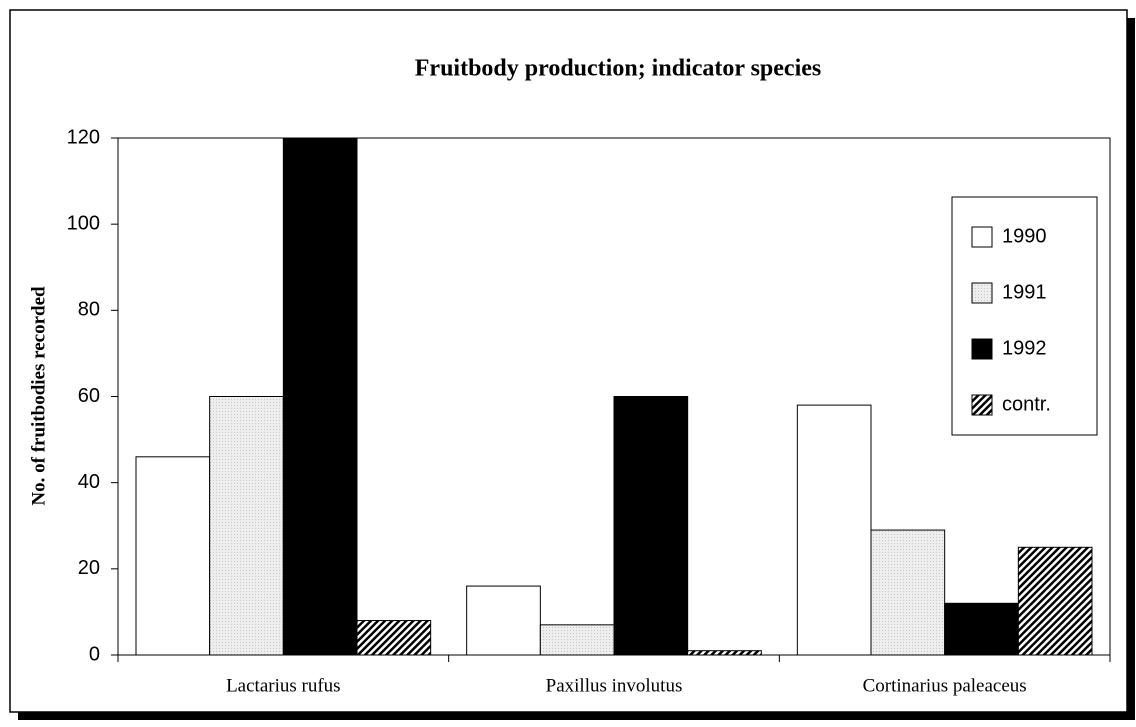 This screenshot has height=727, width=1136. Describe the element at coordinates (1024, 236) in the screenshot. I see `legend-label: 1990` at that location.